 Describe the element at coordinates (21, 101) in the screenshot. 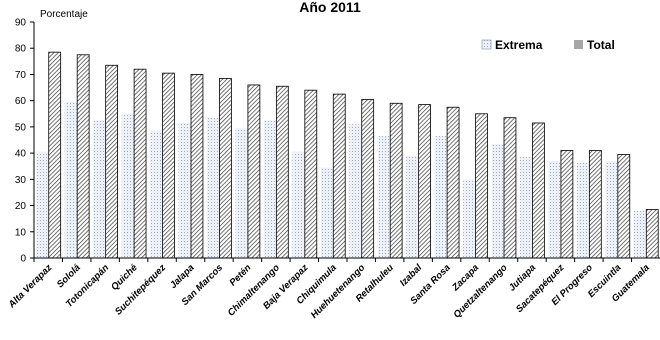

I see `y-tick-label: 60` at that location.